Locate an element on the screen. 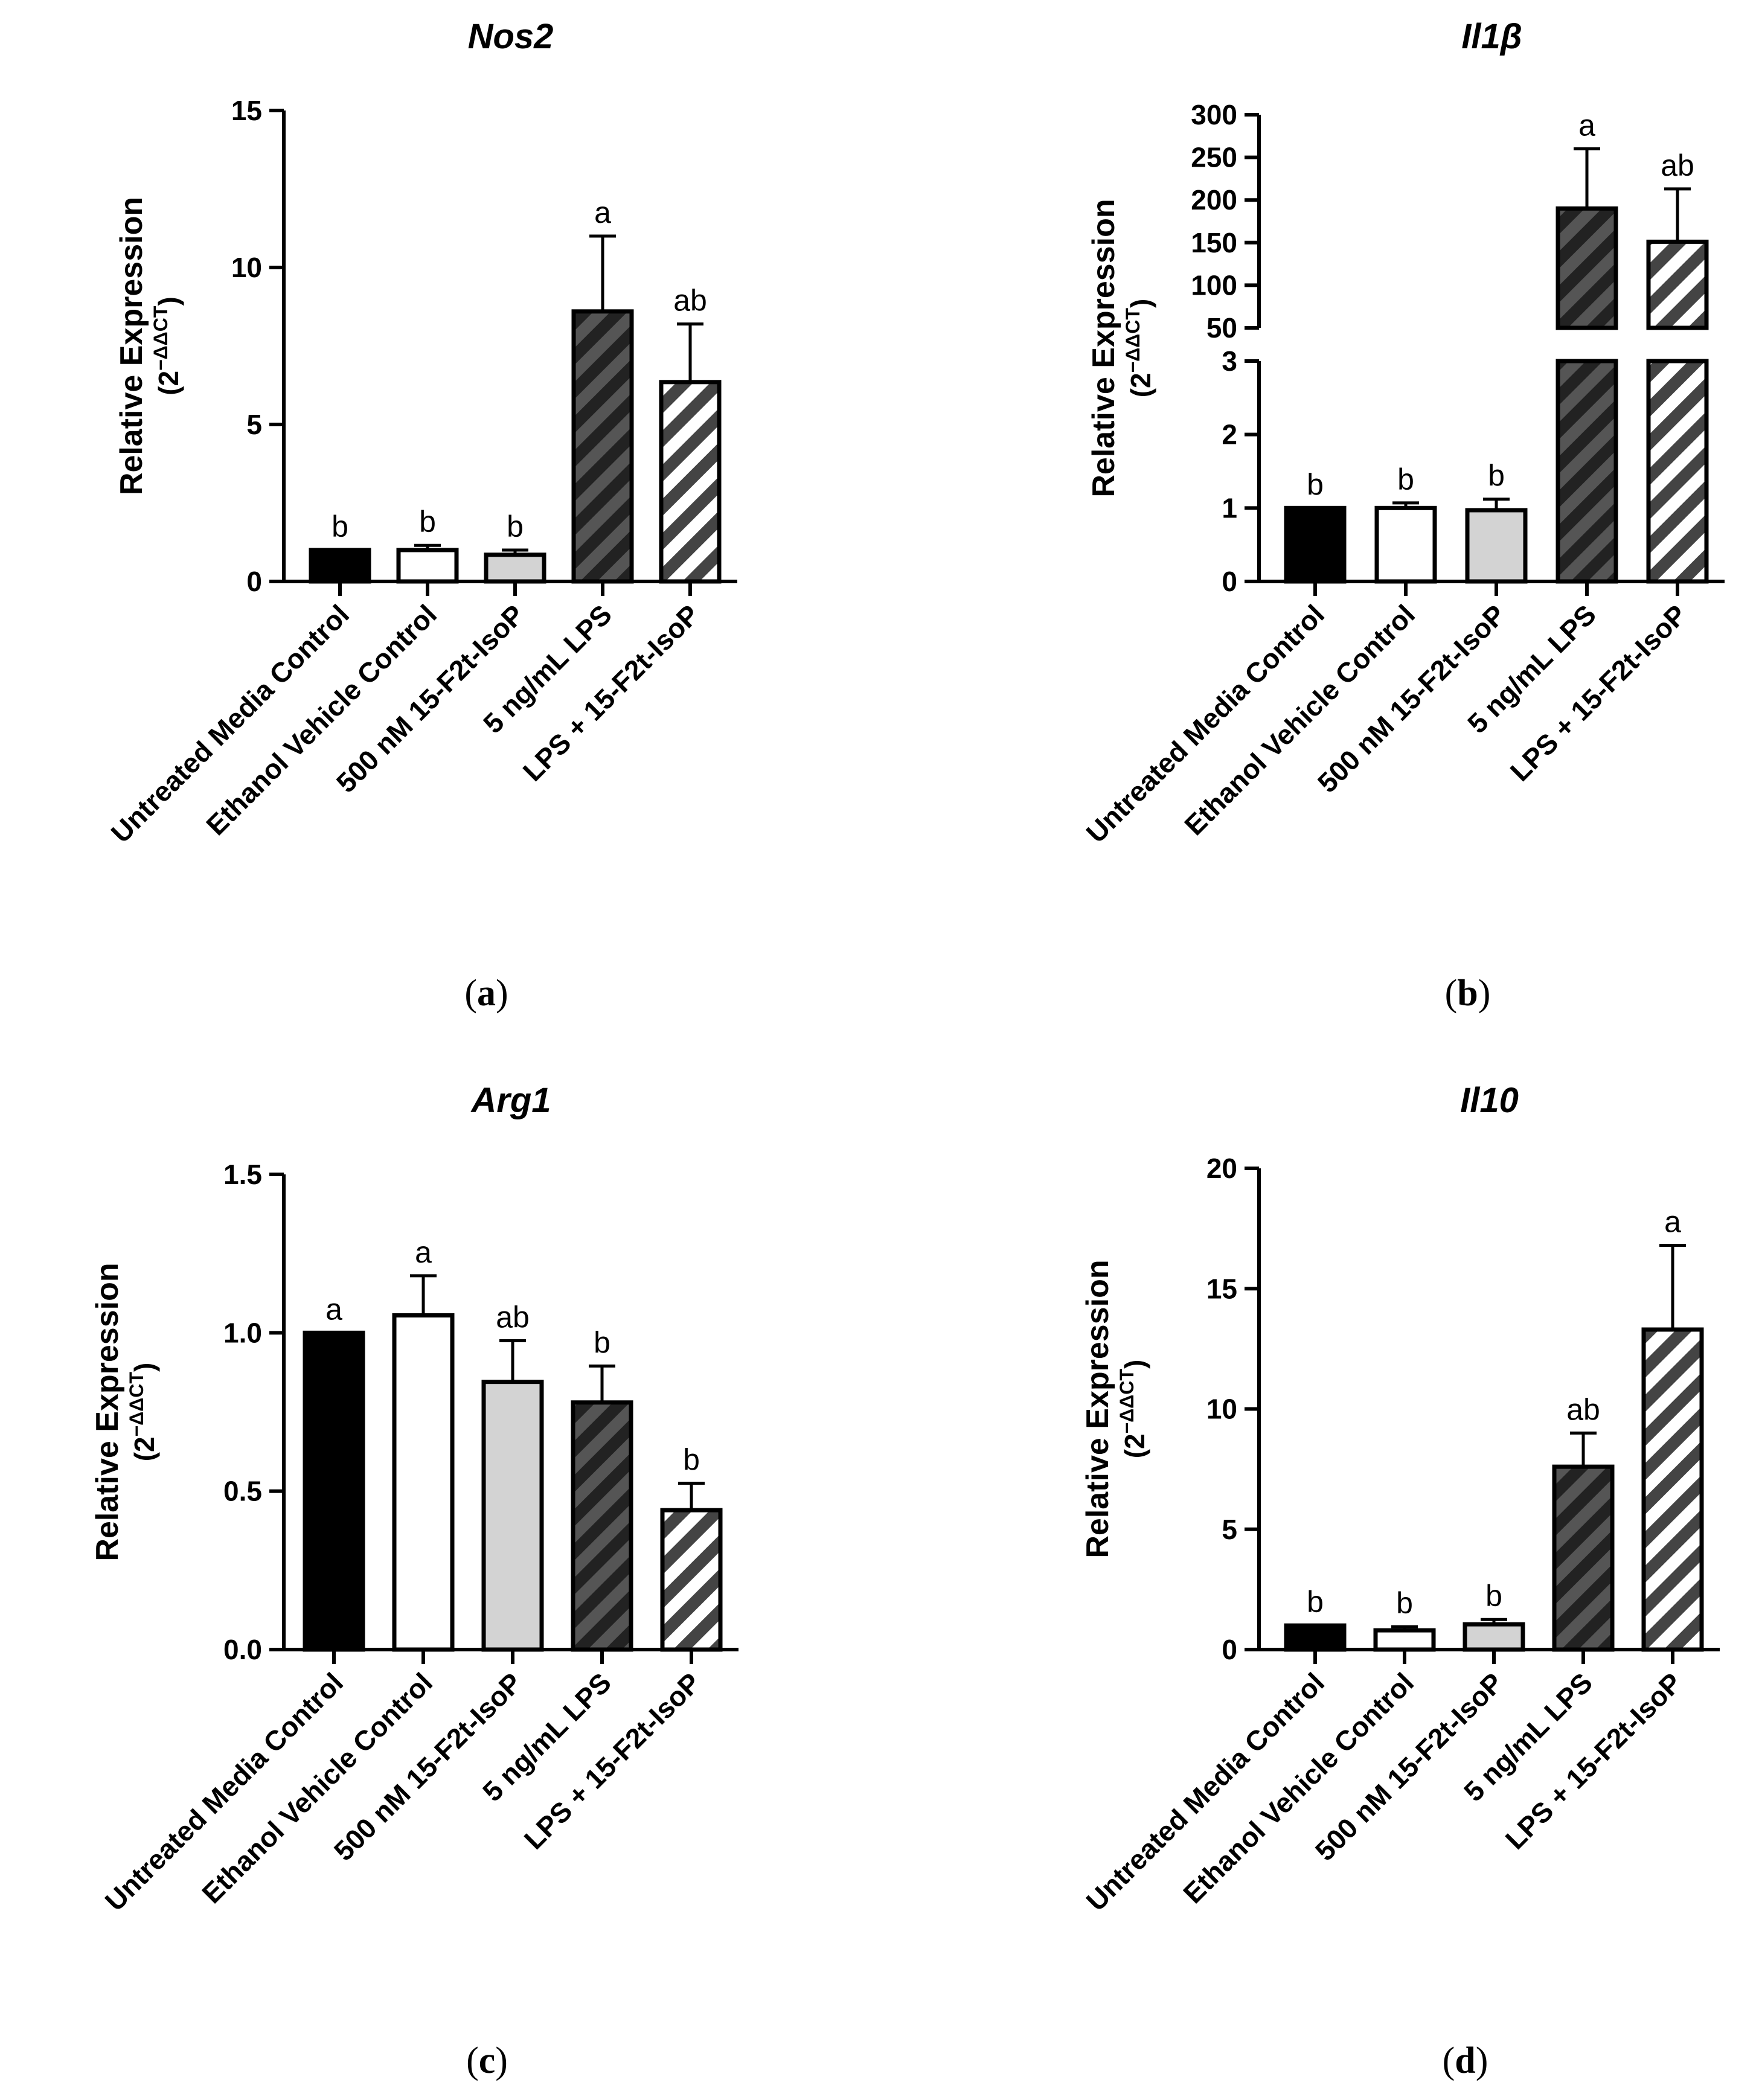  y-tick-label: 0.0 is located at coordinates (242, 1649).